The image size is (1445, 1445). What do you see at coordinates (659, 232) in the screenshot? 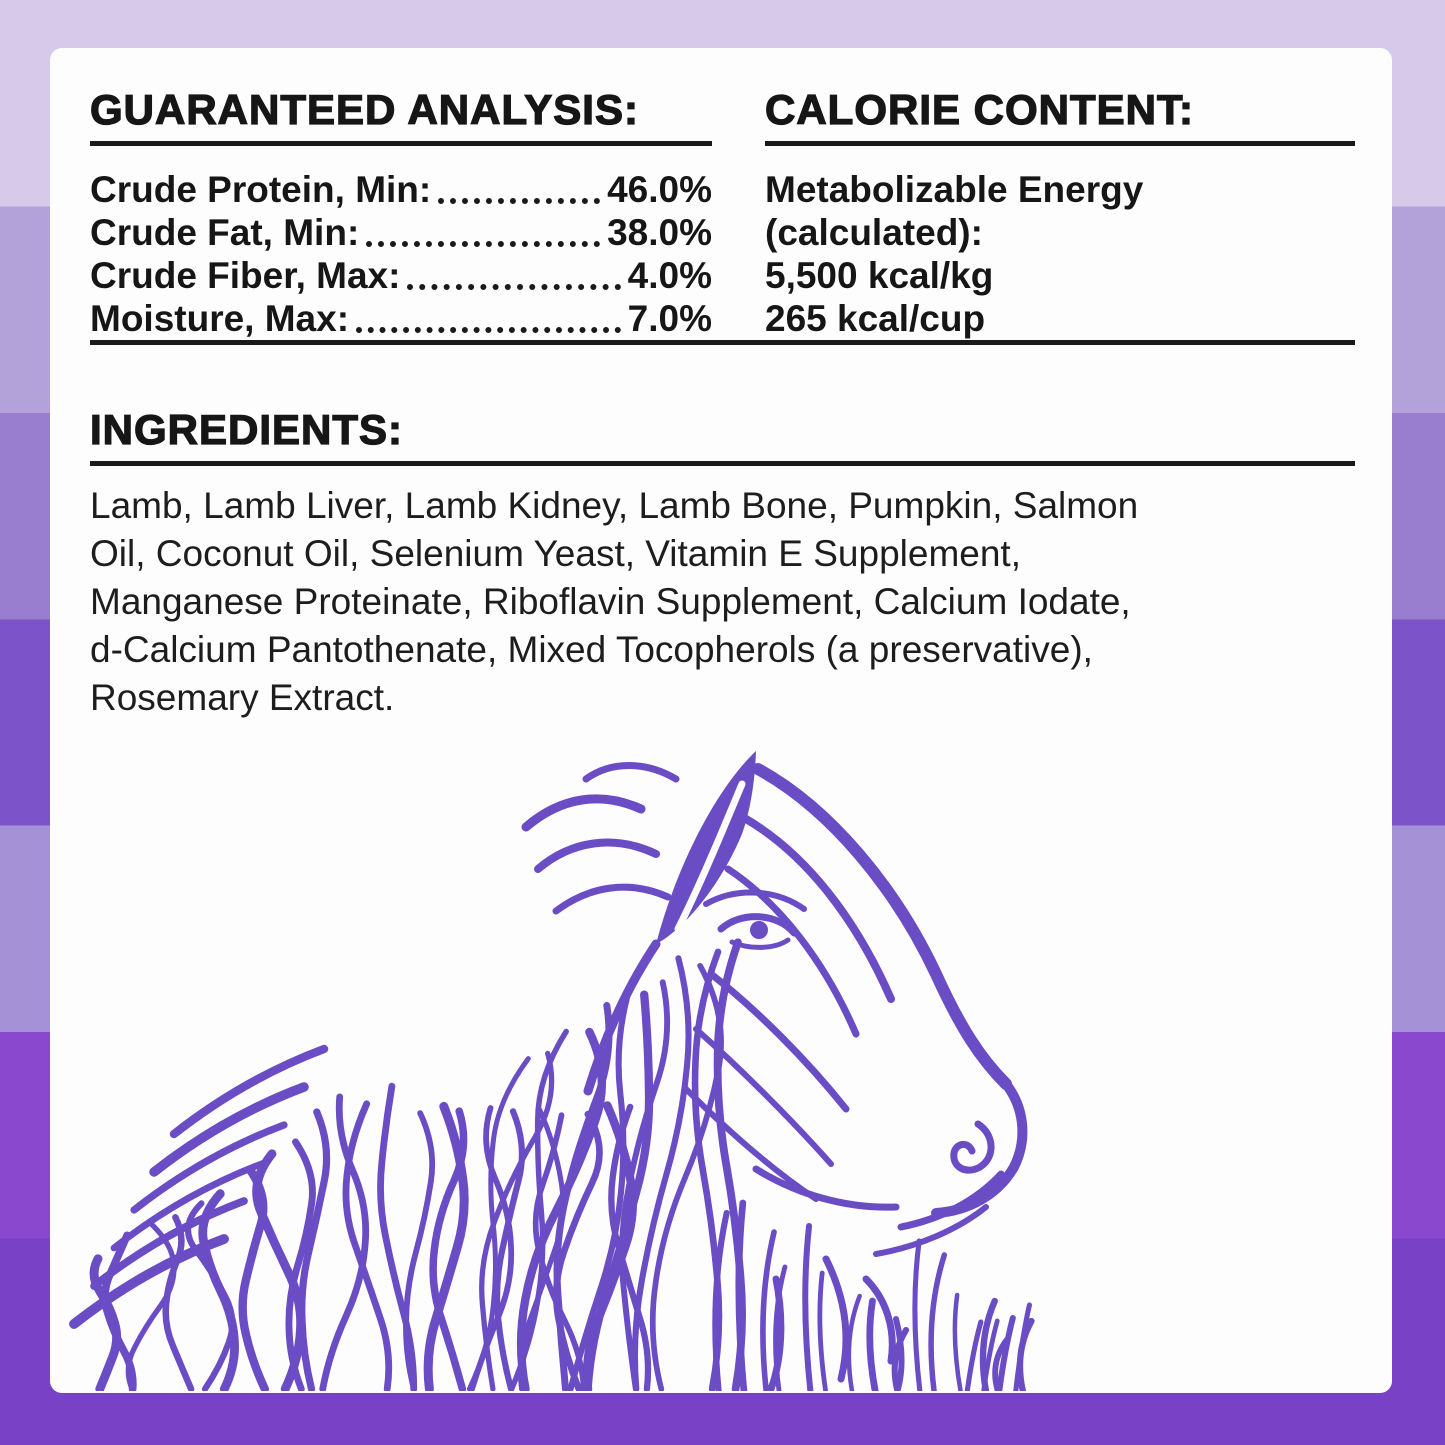
I see `row-value: 38.0%` at bounding box center [659, 232].